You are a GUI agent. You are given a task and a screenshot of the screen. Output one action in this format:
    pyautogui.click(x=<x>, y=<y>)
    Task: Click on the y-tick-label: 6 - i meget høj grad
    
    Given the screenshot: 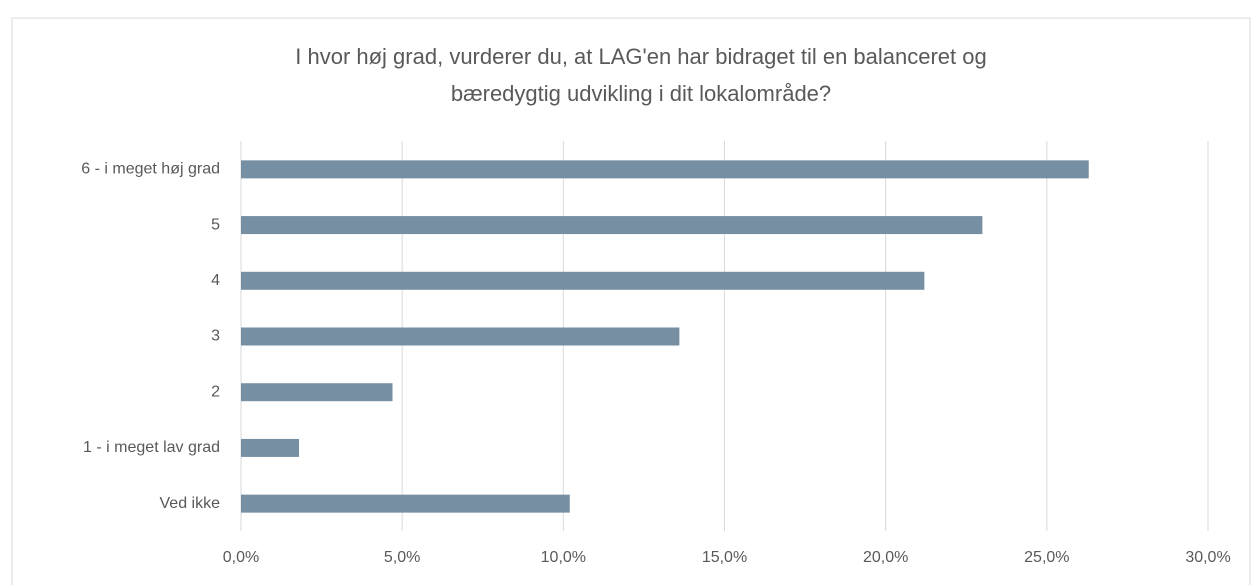 What is the action you would take?
    pyautogui.click(x=150, y=169)
    